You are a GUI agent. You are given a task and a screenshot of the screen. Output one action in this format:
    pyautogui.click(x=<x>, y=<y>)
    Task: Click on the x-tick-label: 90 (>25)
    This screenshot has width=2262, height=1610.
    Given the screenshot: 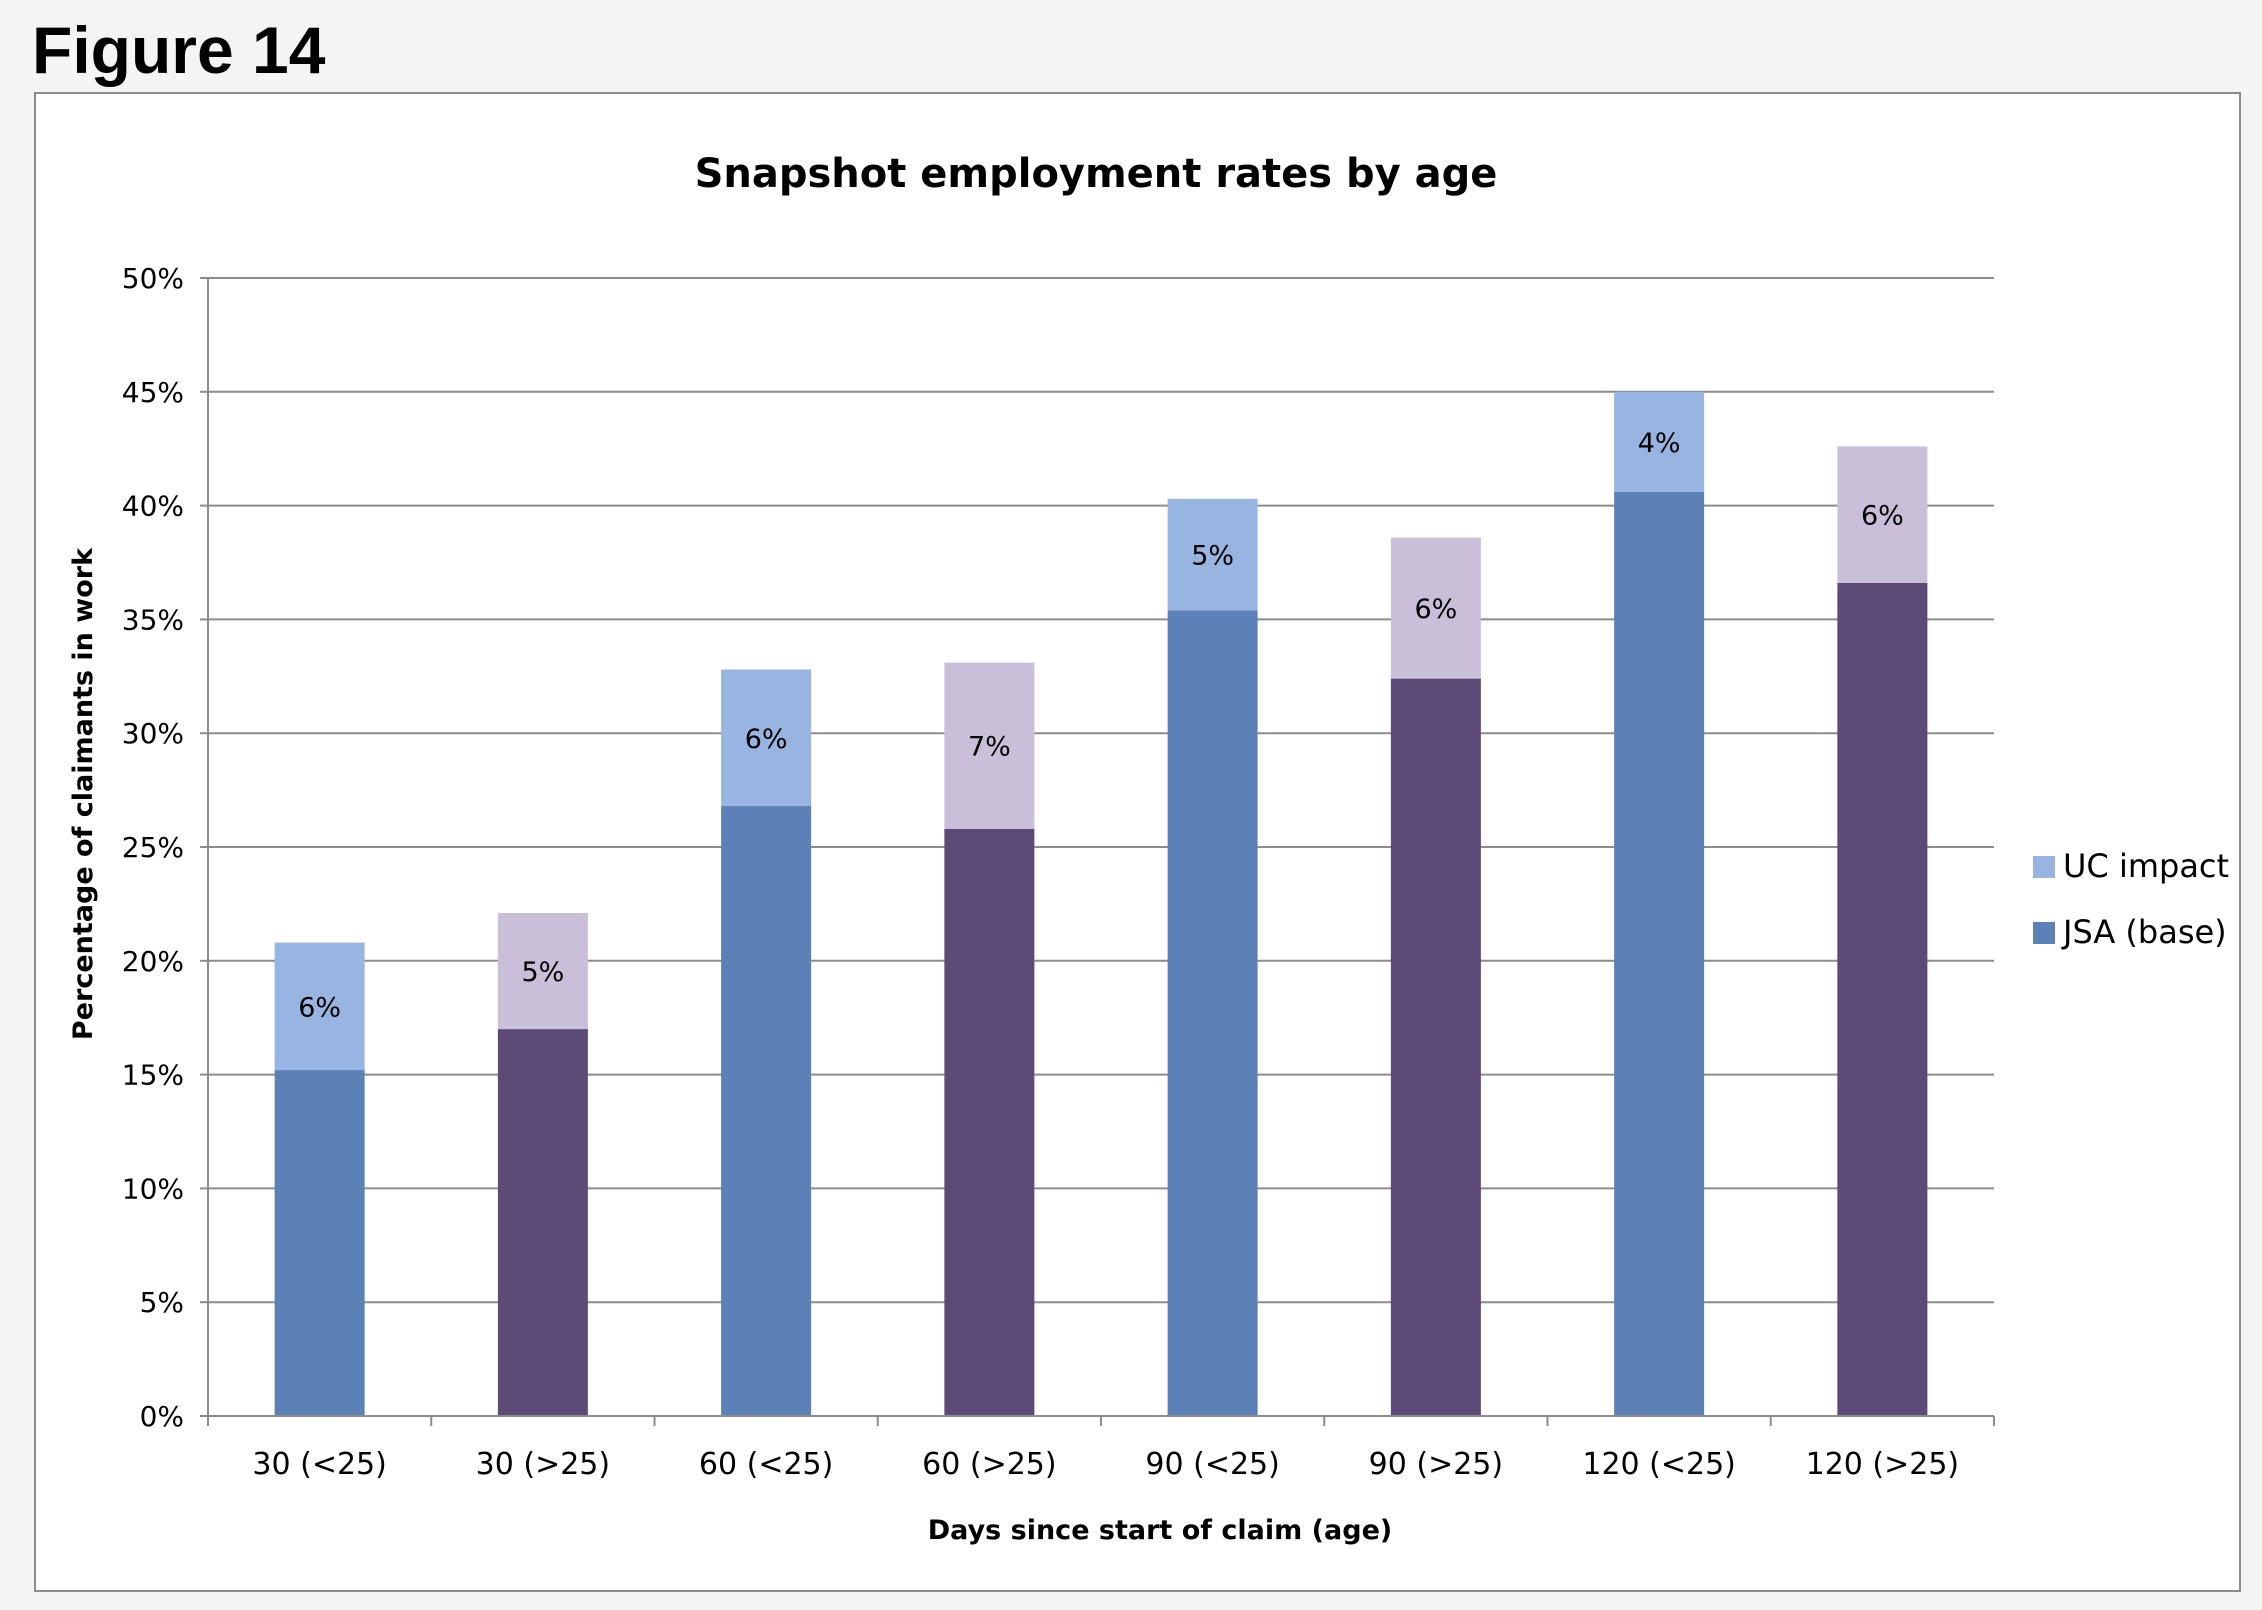 What is the action you would take?
    pyautogui.click(x=1436, y=1464)
    